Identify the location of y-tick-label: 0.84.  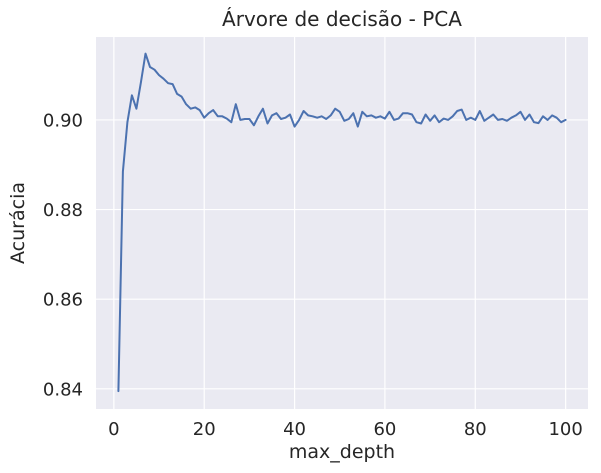
(63, 389).